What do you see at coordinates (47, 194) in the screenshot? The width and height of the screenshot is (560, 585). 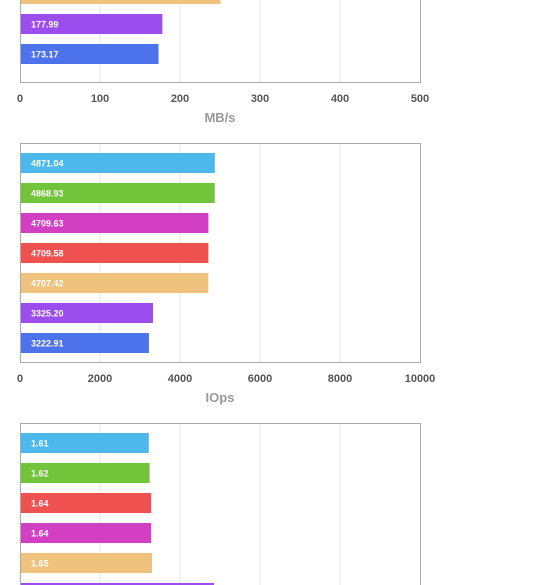 I see `bar-label-1-1: 4868.93` at bounding box center [47, 194].